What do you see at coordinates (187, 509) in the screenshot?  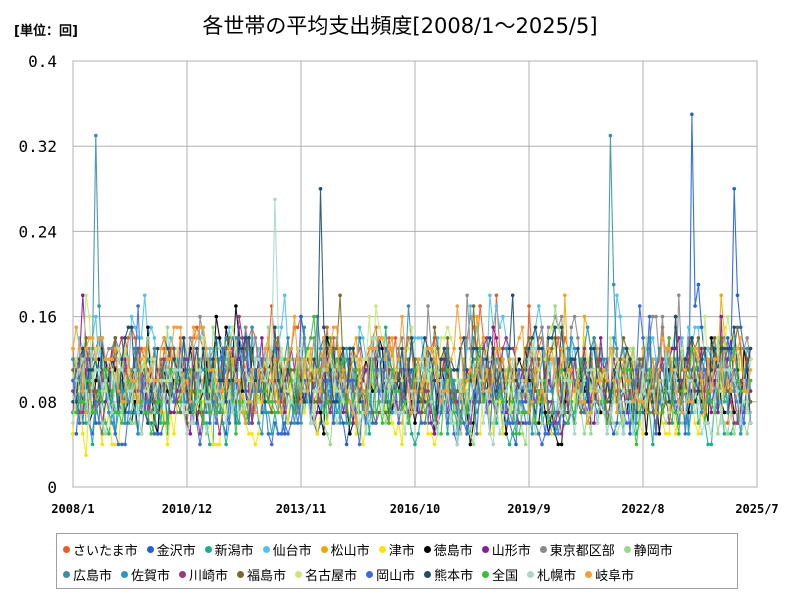 I see `x-tick-label: 2010/12` at bounding box center [187, 509].